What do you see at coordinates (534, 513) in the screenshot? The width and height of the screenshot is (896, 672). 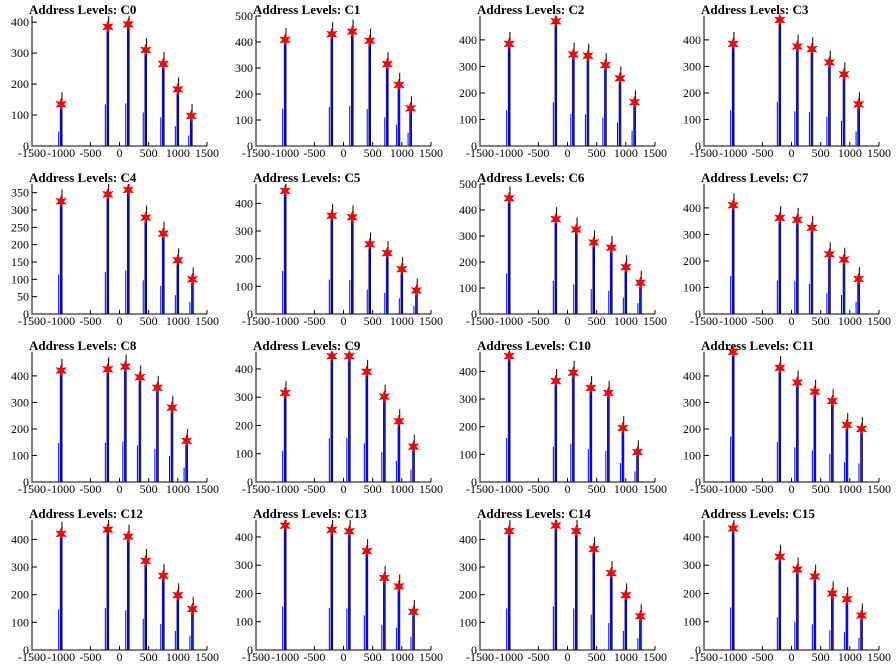 I see `chart-title: Address Levels: C14` at bounding box center [534, 513].